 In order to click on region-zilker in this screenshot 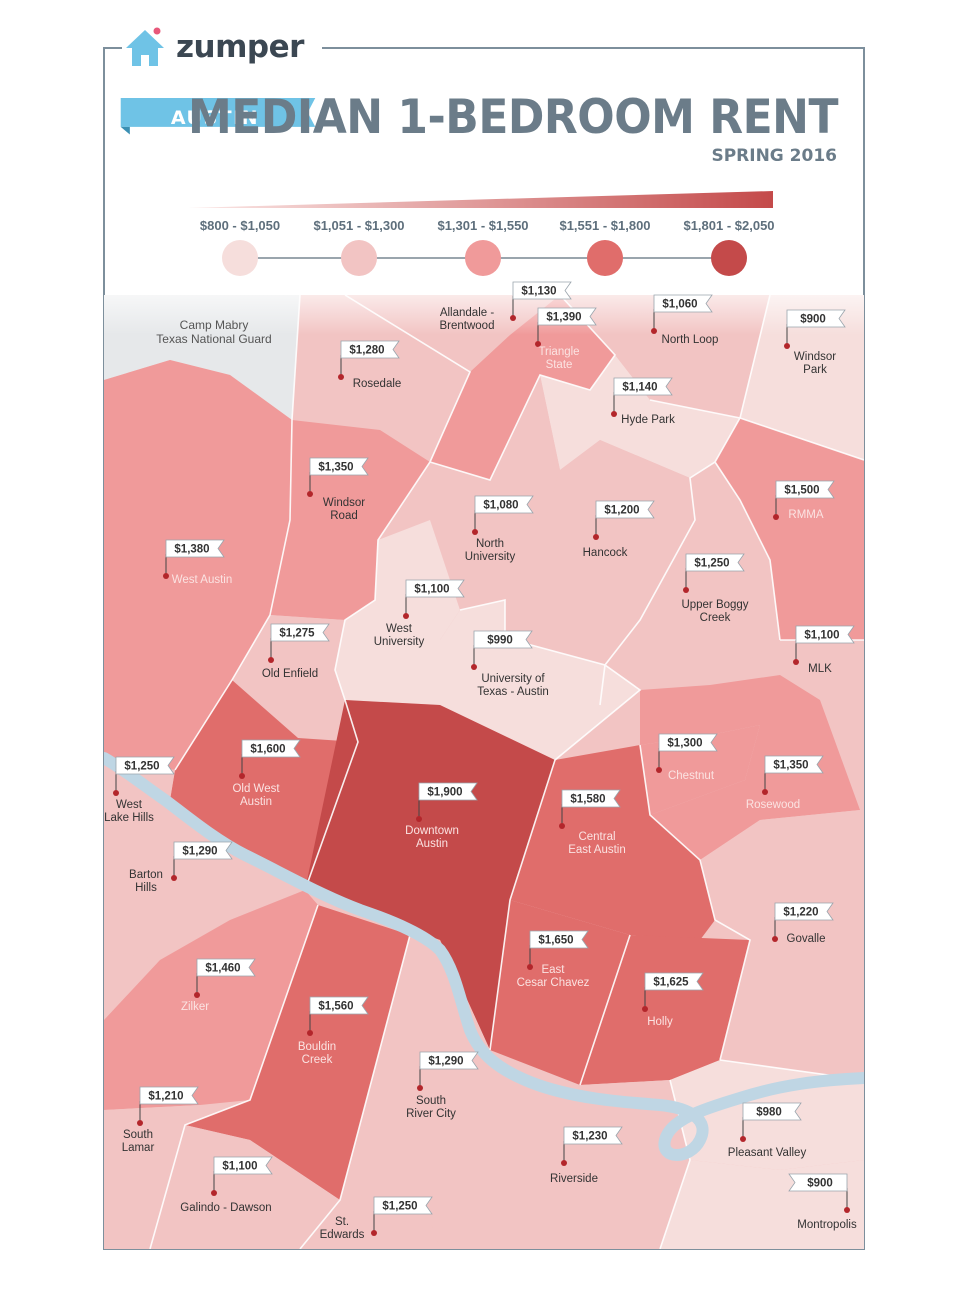, I will do `click(211, 1000)`.